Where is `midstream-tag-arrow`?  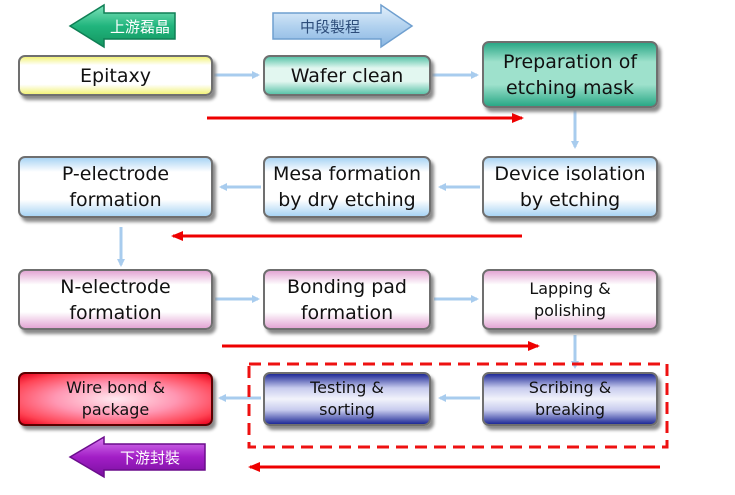
midstream-tag-arrow is located at coordinates (343, 26).